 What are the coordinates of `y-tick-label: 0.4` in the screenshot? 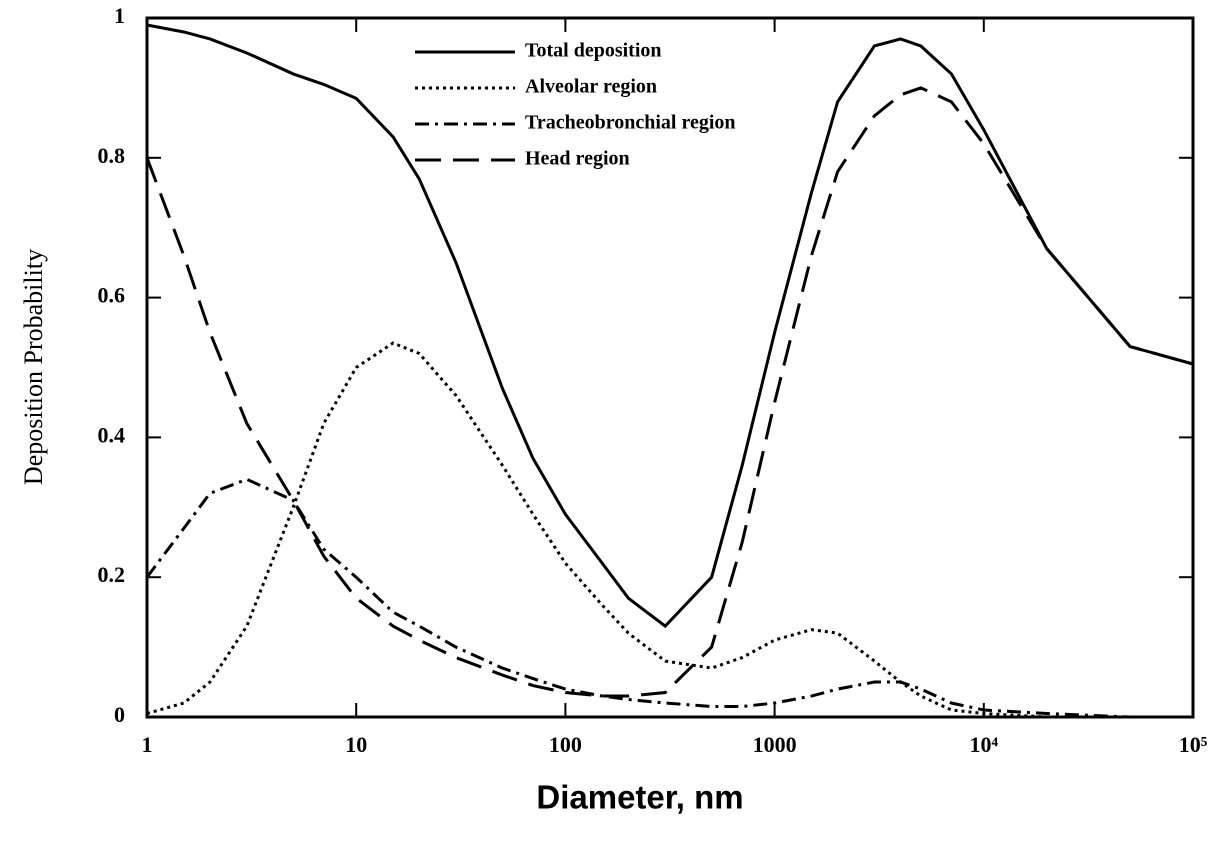 It's located at (112, 434).